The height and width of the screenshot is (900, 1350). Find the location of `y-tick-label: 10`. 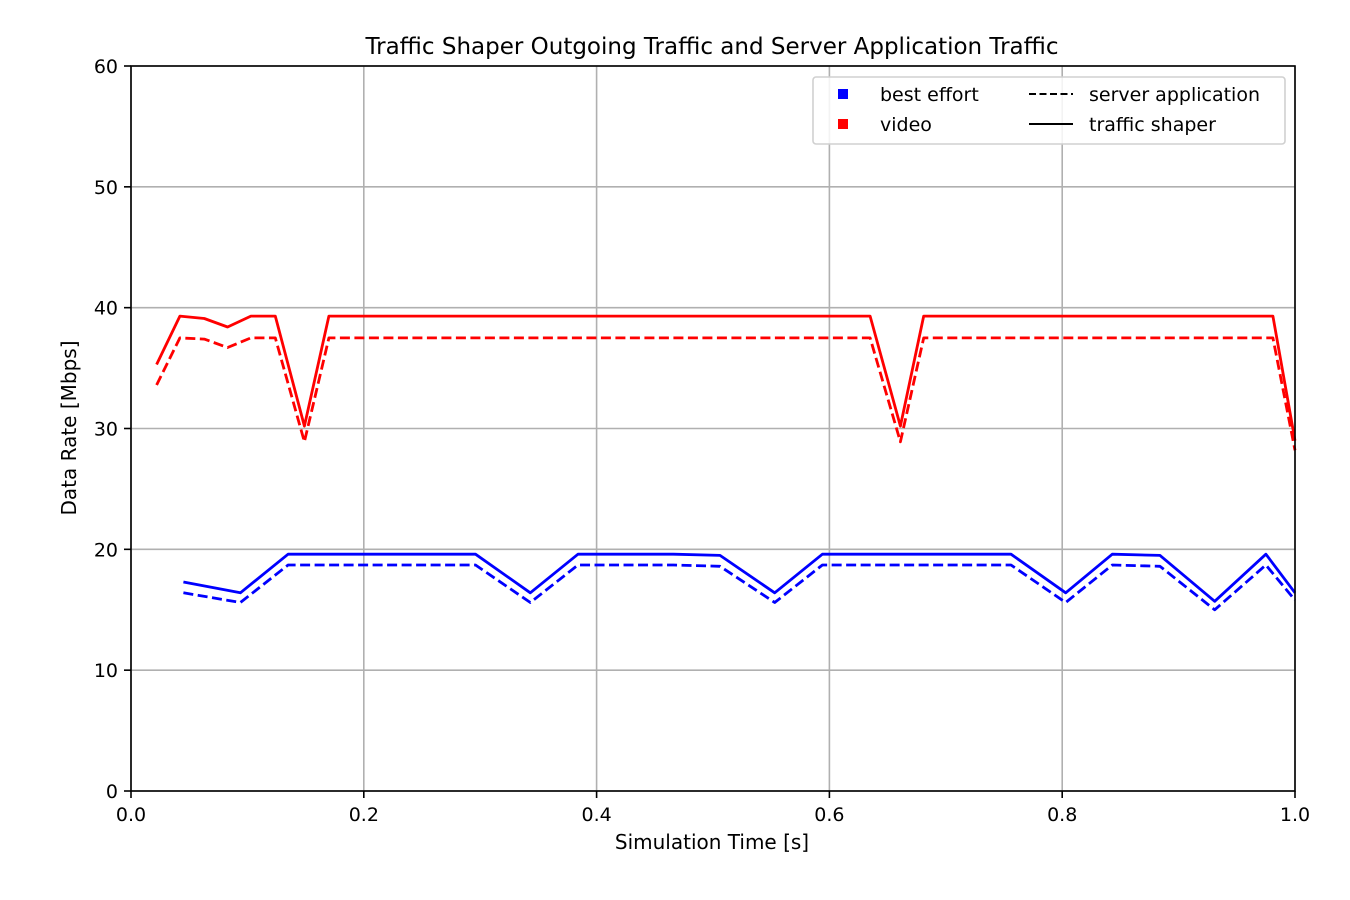

y-tick-label: 10 is located at coordinates (106, 671).